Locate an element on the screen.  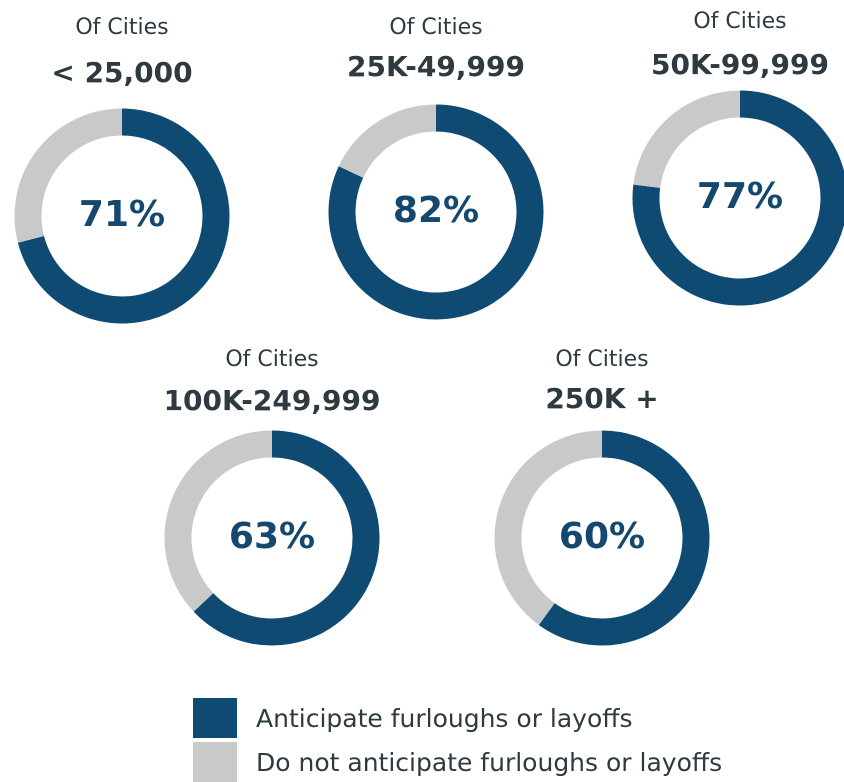
chart-subtitle: 50K-99,999 is located at coordinates (740, 64).